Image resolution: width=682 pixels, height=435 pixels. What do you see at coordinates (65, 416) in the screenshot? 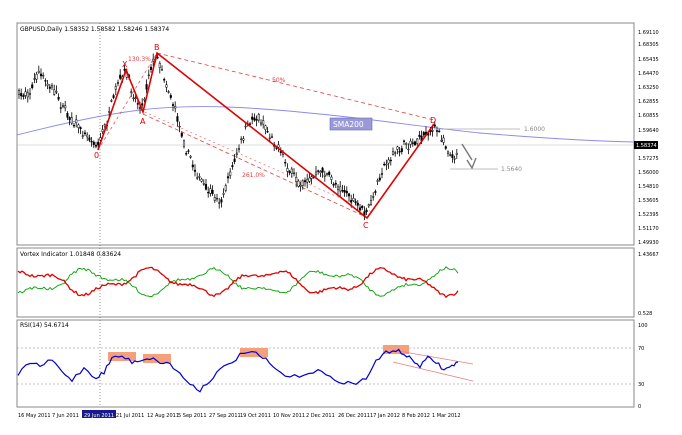
I see `time-label: 7 Jun 2011` at bounding box center [65, 416].